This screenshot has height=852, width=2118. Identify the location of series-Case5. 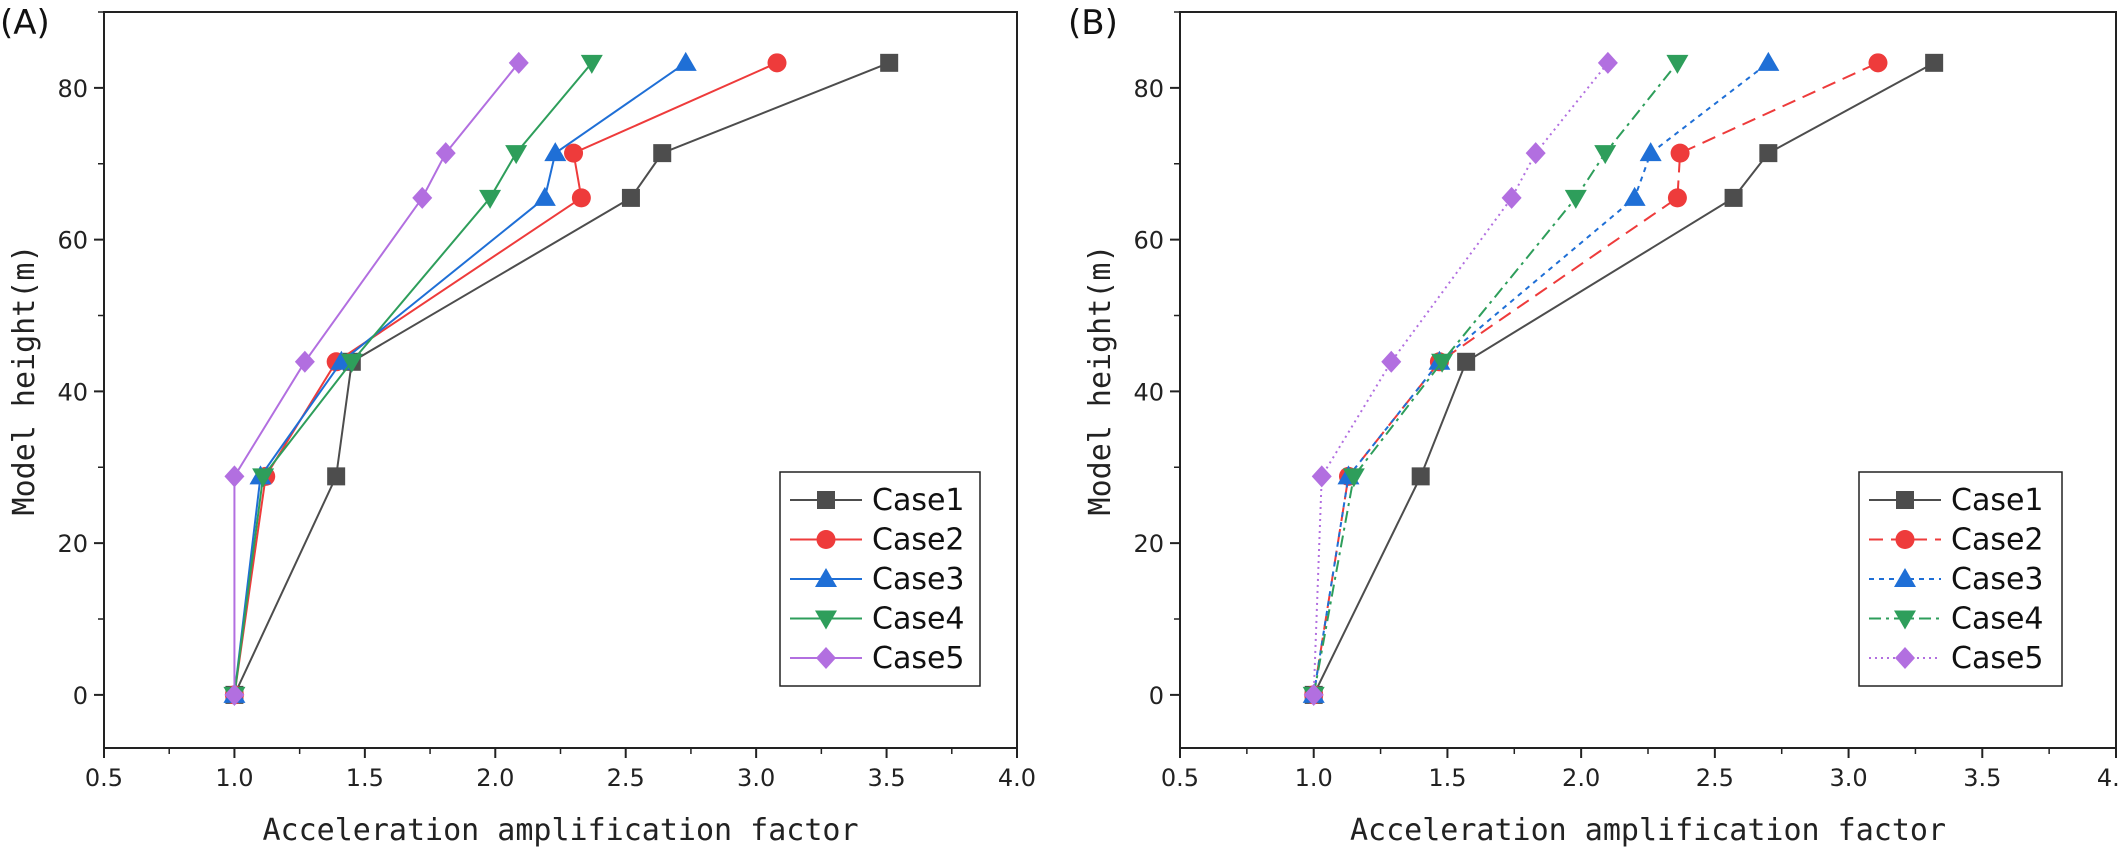
(1460, 378).